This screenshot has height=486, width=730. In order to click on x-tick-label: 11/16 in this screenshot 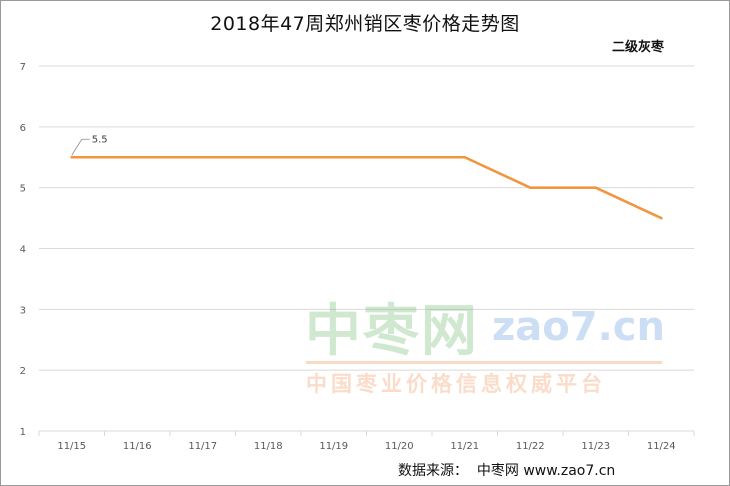, I will do `click(137, 446)`.